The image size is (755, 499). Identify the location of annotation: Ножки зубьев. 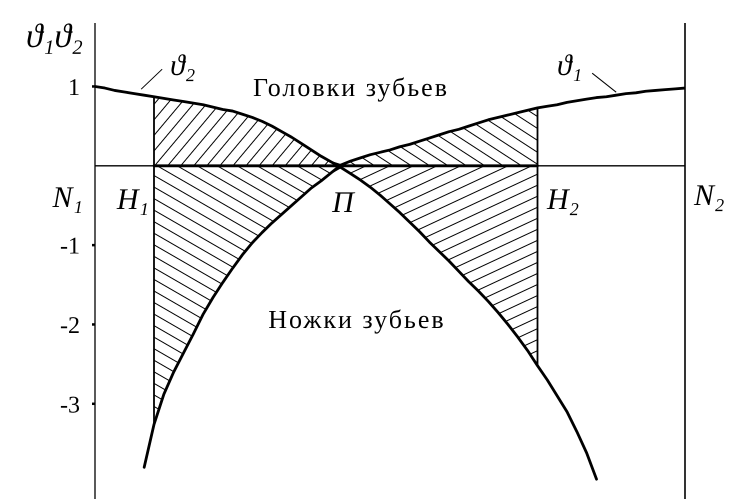
(357, 319).